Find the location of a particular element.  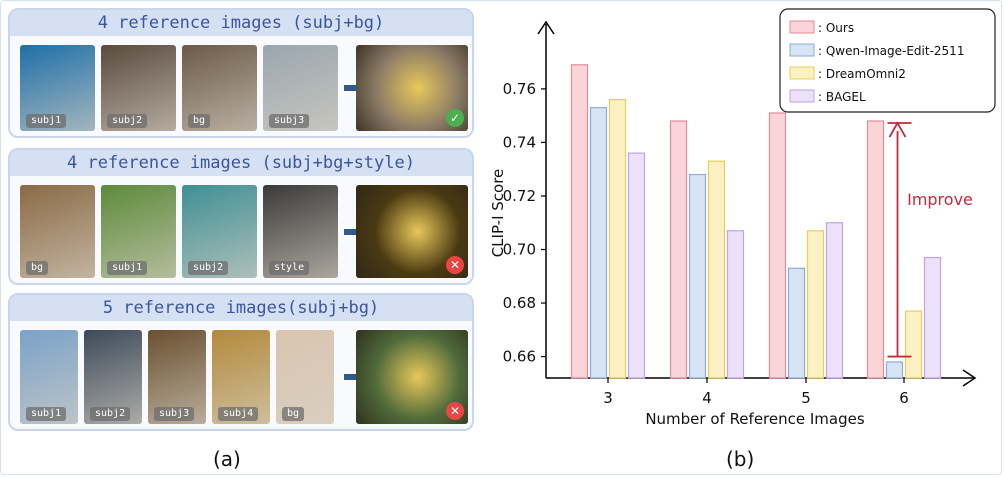

reference-row-title: 5 reference images(subj+bg) is located at coordinates (241, 308).